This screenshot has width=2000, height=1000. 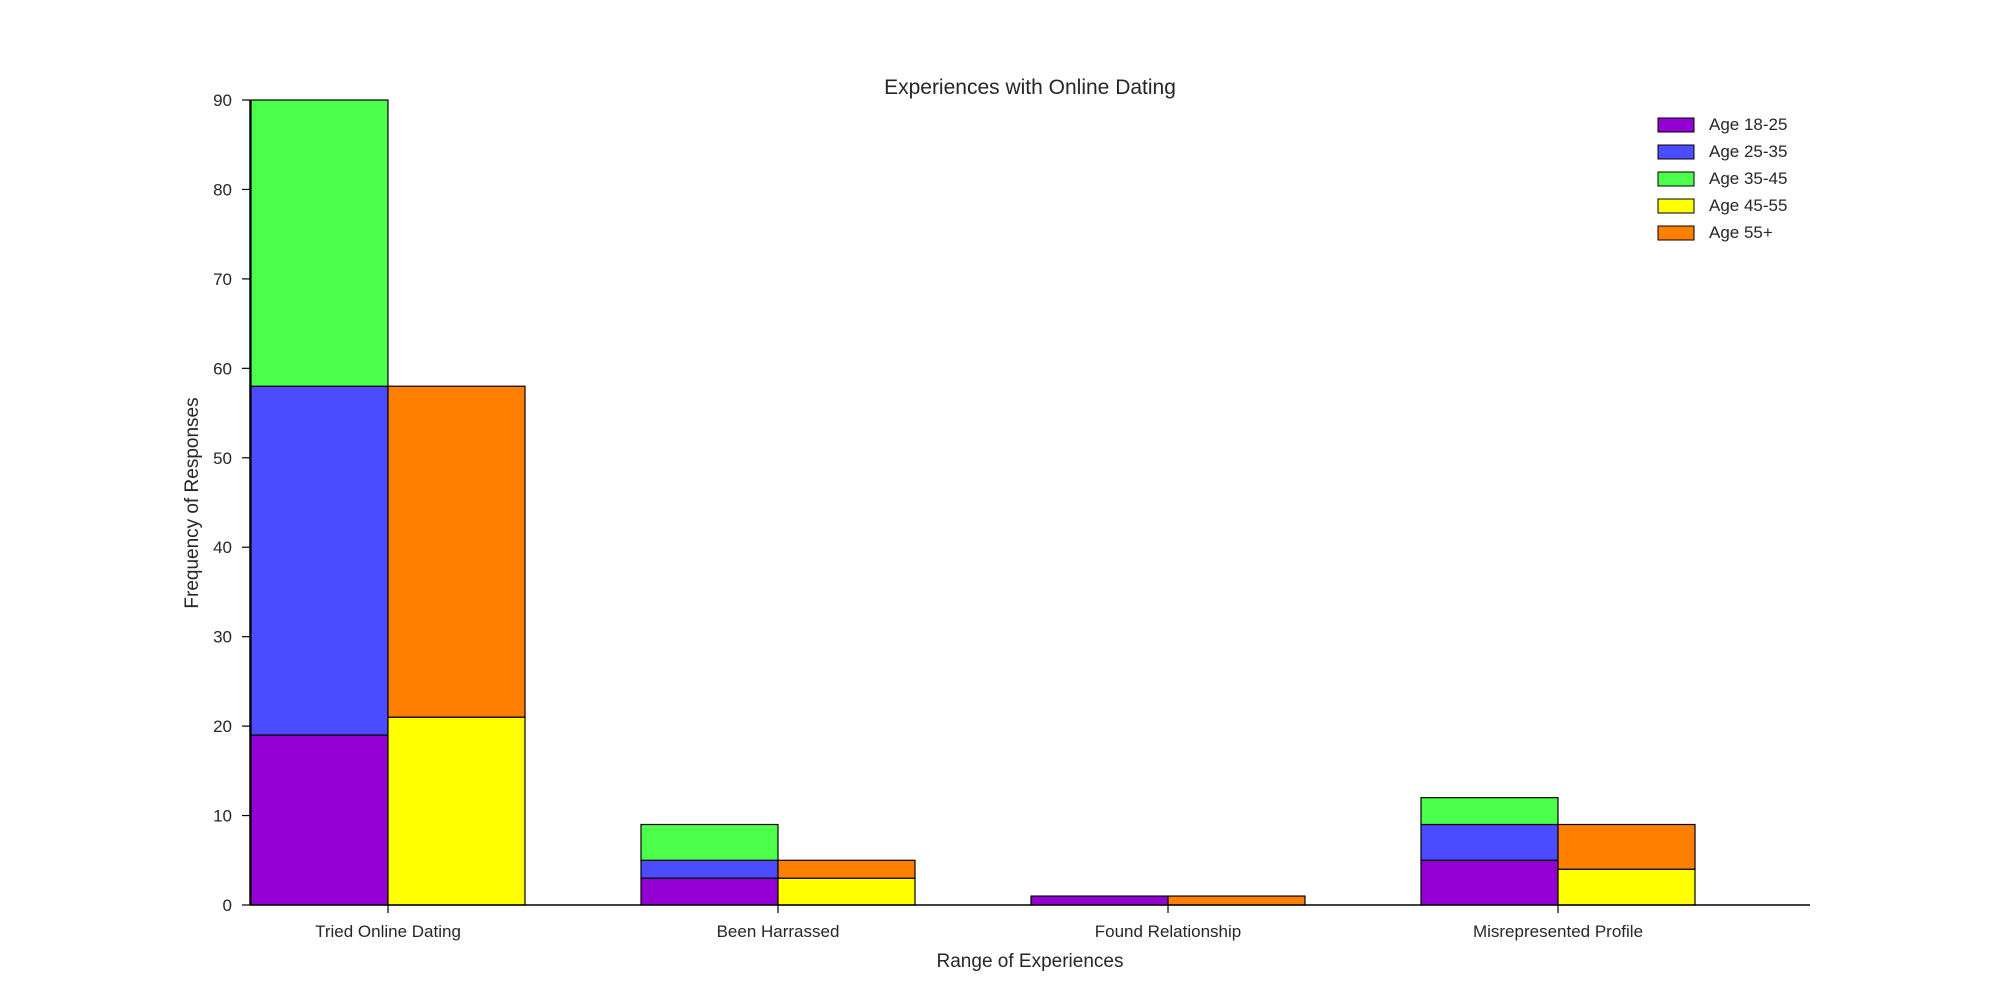 I want to click on legend-label-age-18-25: Age 18-25, so click(x=1748, y=124).